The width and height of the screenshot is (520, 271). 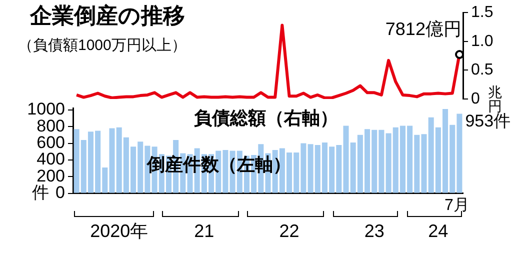 I want to click on y-tick-label: 1.0, so click(x=482, y=41).